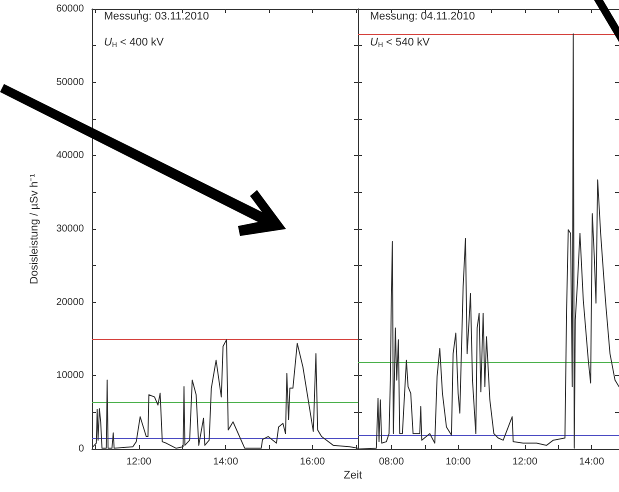 The width and height of the screenshot is (619, 492). What do you see at coordinates (156, 16) in the screenshot?
I see `annotation: Messung: 03.11.2010` at bounding box center [156, 16].